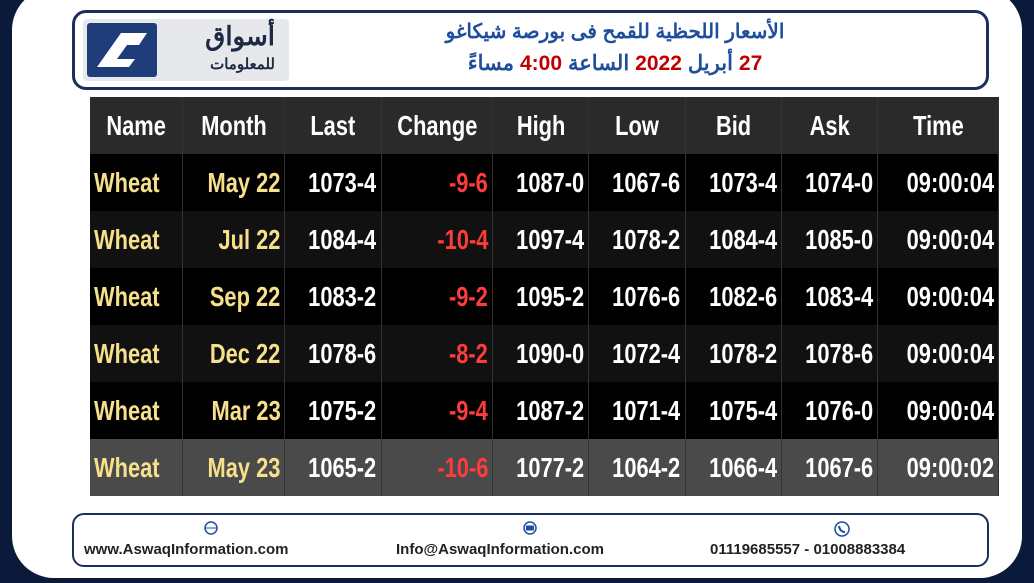 The height and width of the screenshot is (583, 1034). I want to click on cell: 1078-2, so click(637, 239).